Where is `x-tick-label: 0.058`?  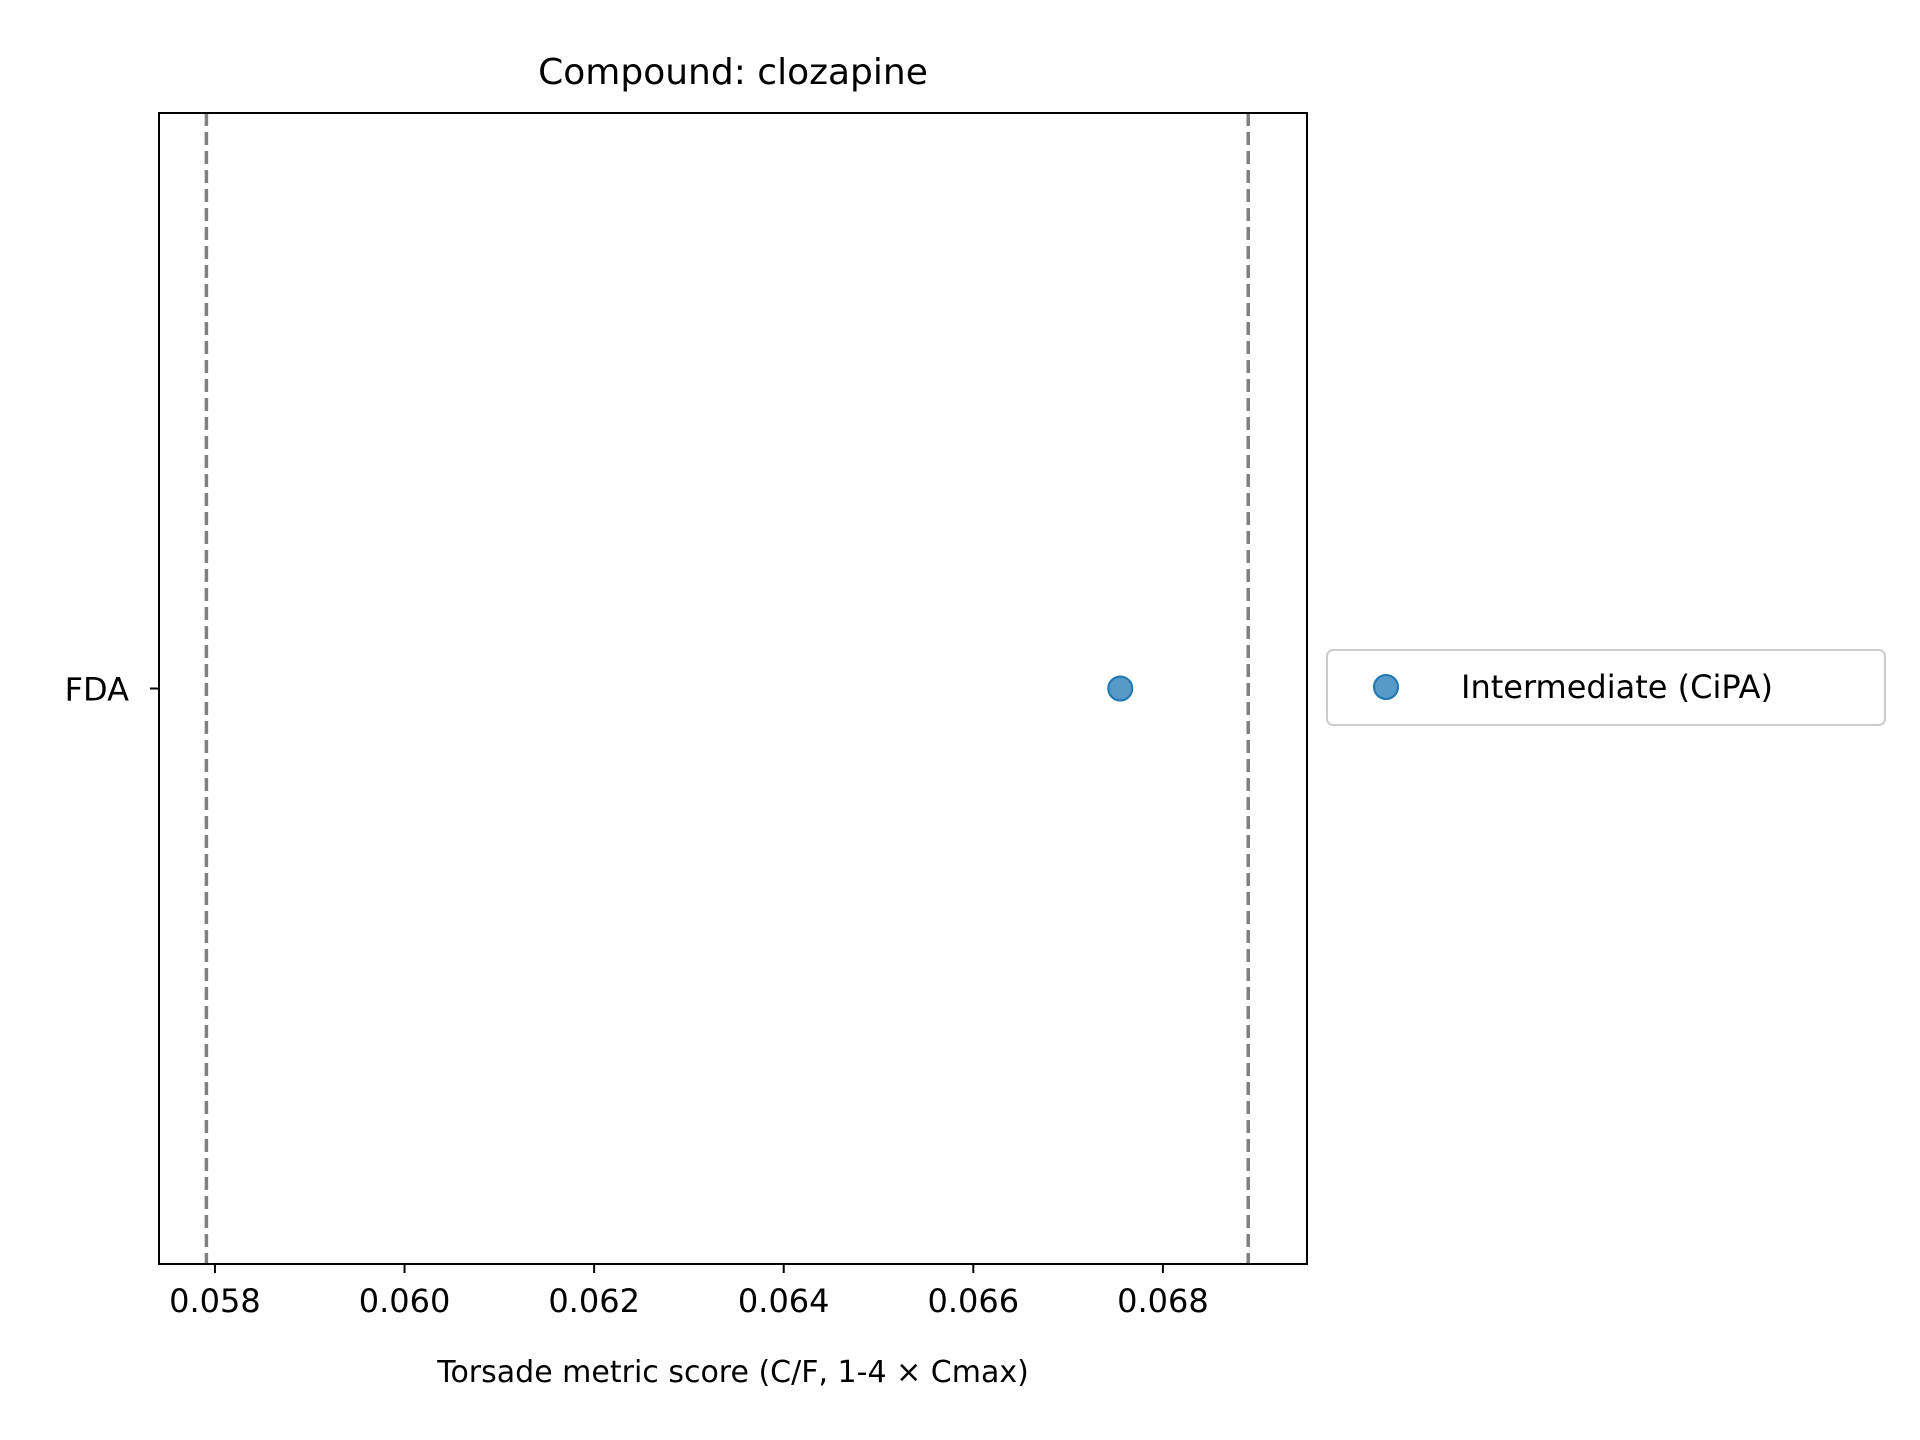
x-tick-label: 0.058 is located at coordinates (215, 1301).